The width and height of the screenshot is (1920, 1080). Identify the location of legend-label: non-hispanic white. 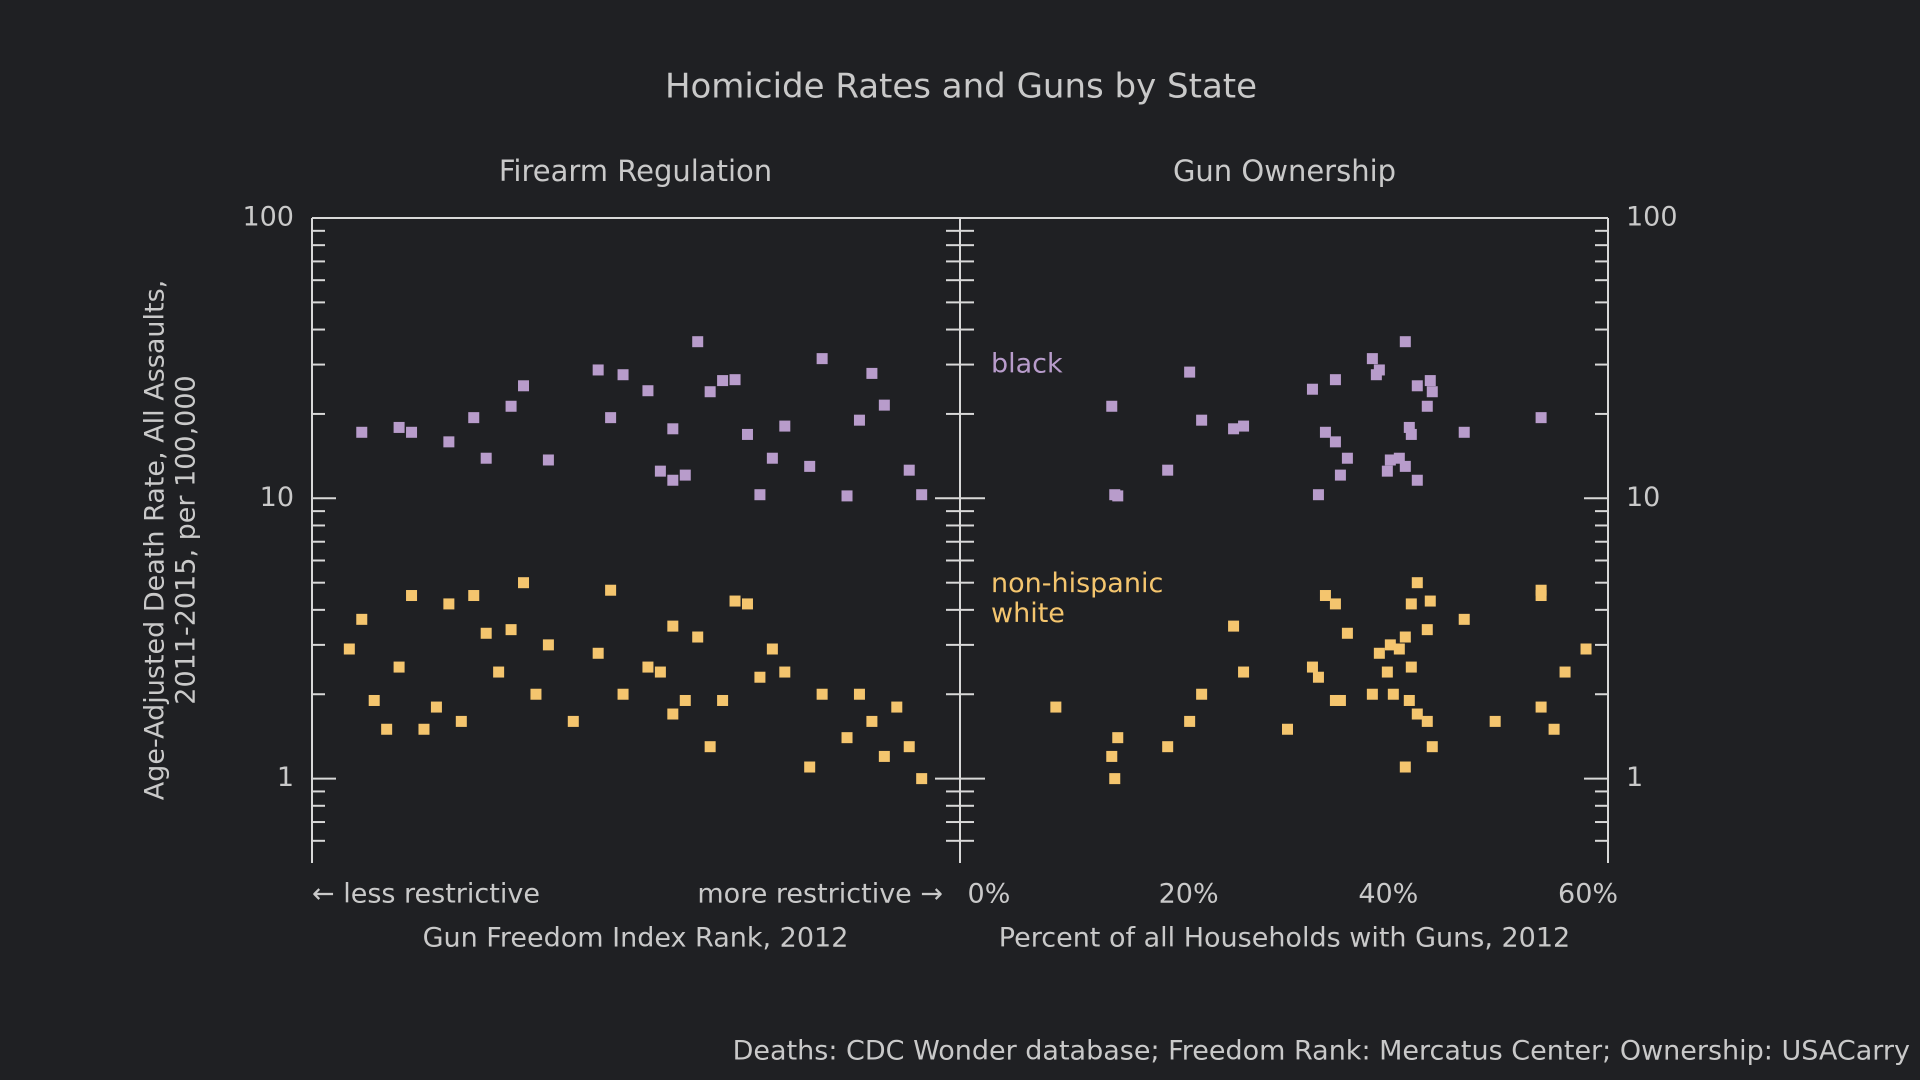
(1077, 598).